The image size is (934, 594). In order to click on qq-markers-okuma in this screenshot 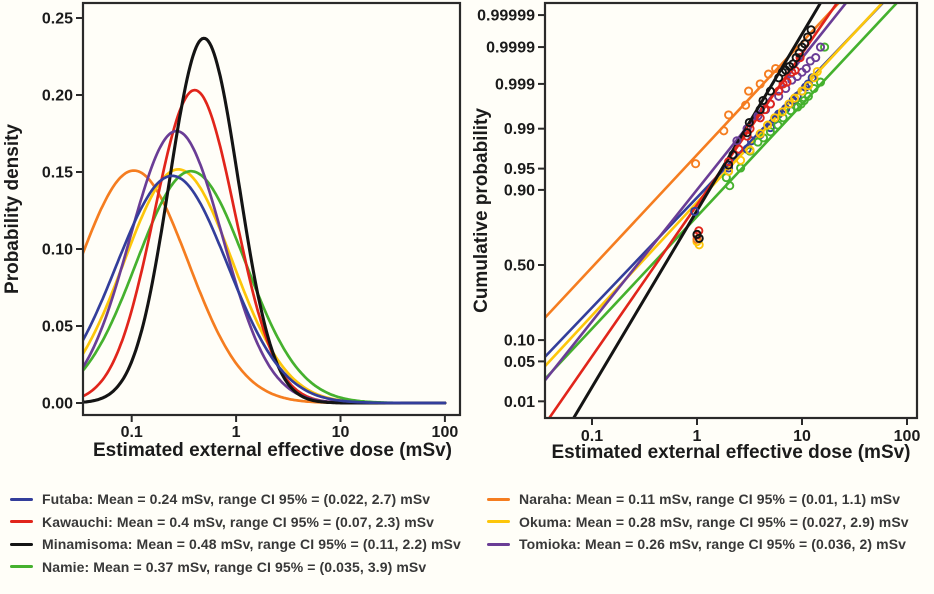, I will do `click(757, 158)`.